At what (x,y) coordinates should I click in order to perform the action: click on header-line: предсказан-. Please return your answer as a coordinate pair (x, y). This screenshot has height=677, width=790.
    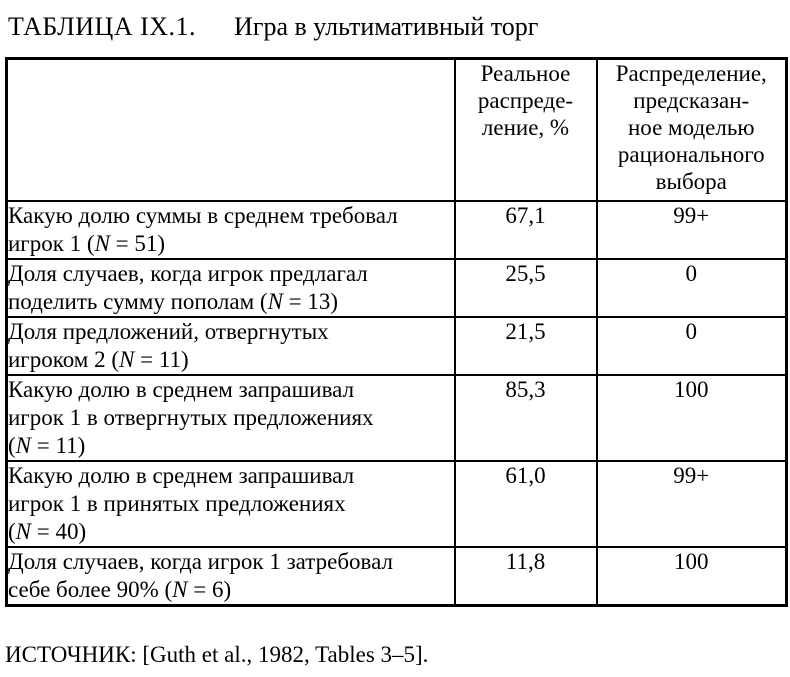
    Looking at the image, I should click on (691, 100).